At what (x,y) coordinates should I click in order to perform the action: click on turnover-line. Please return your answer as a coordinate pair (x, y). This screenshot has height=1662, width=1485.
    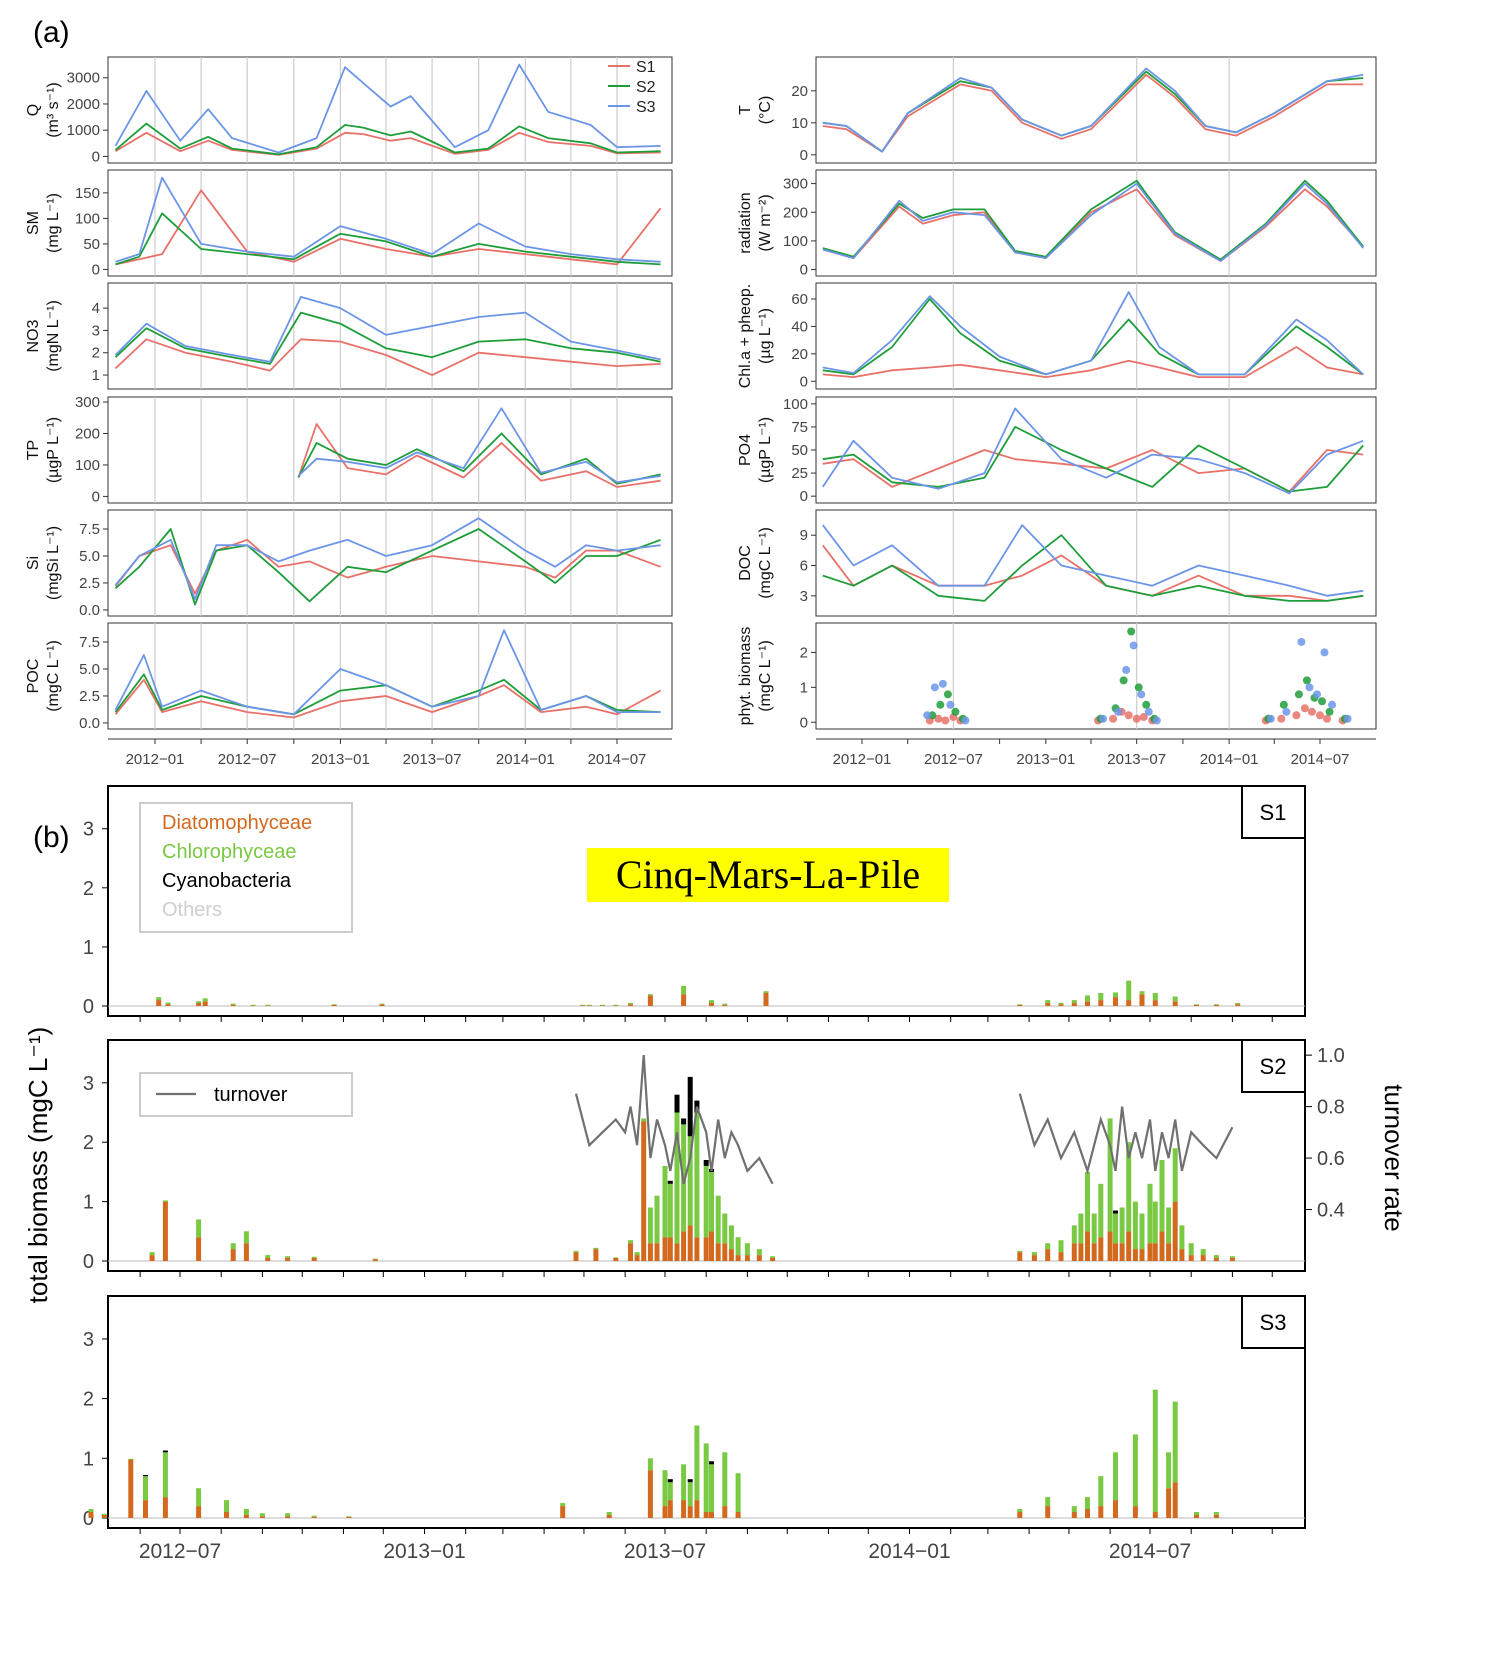
    Looking at the image, I should click on (1126, 1134).